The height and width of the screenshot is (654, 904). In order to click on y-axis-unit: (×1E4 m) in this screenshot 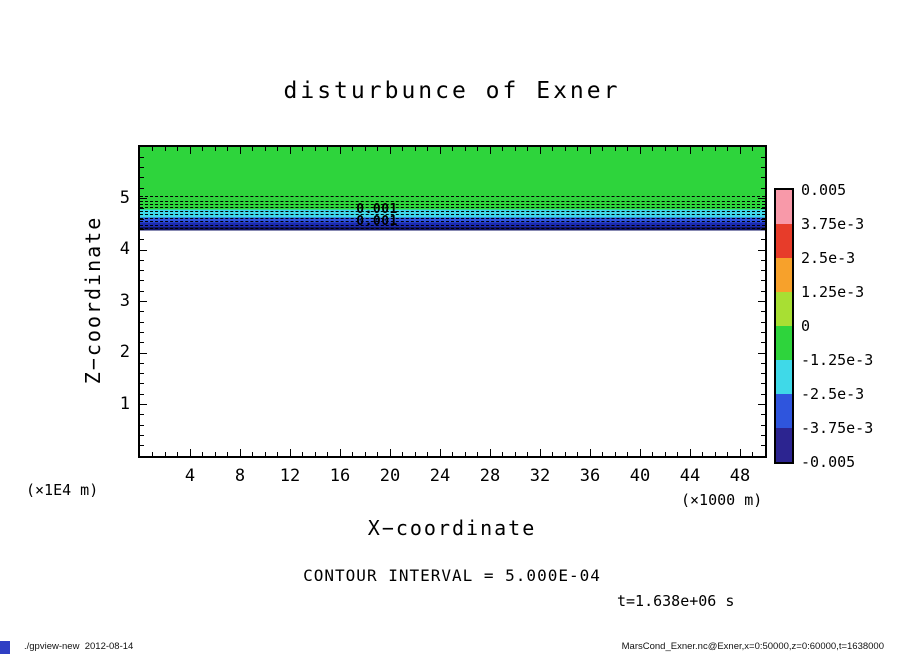, I will do `click(62, 490)`.